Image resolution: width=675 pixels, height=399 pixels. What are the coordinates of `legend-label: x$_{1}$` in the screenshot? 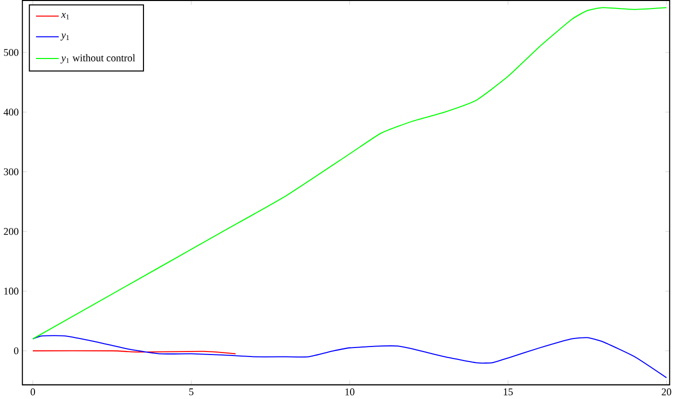 It's located at (65, 16).